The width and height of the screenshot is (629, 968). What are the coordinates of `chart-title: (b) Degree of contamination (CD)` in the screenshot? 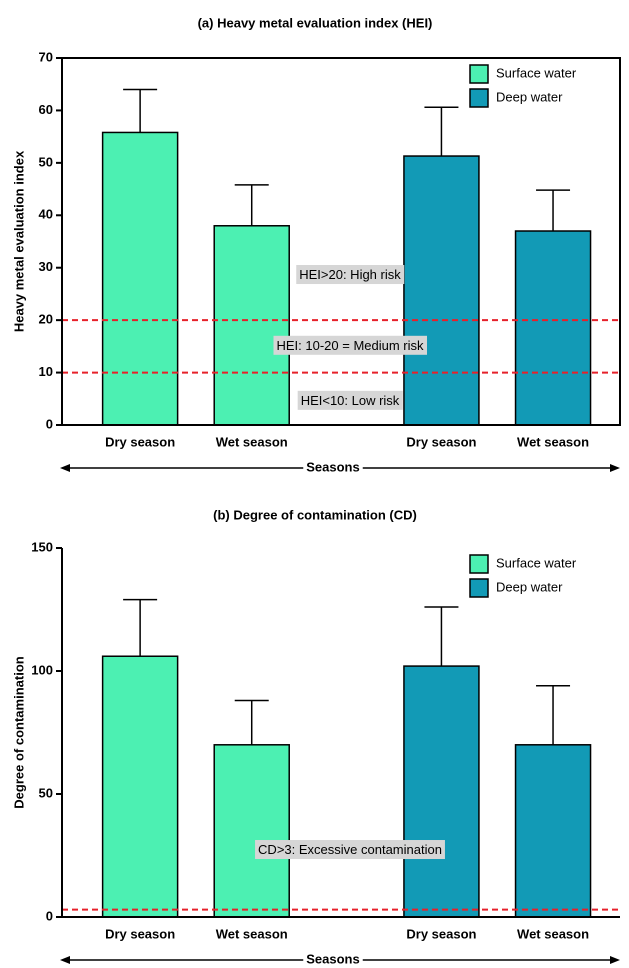 It's located at (315, 514).